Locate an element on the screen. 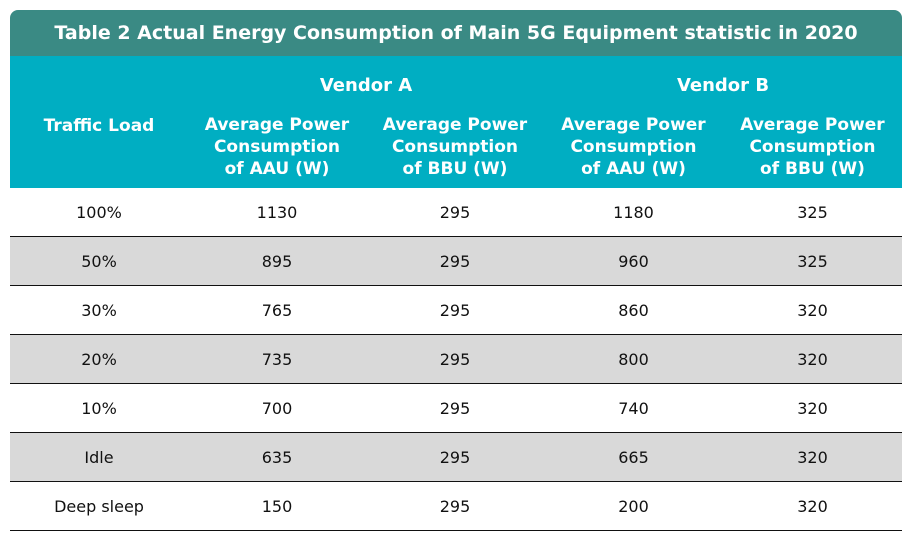  vendor-b-aau-cell: 800 is located at coordinates (633, 359).